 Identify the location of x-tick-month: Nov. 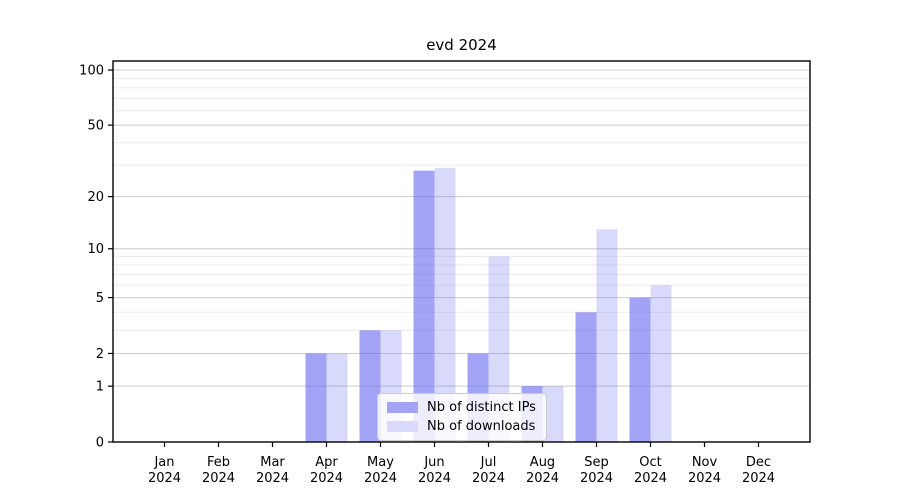
(705, 462).